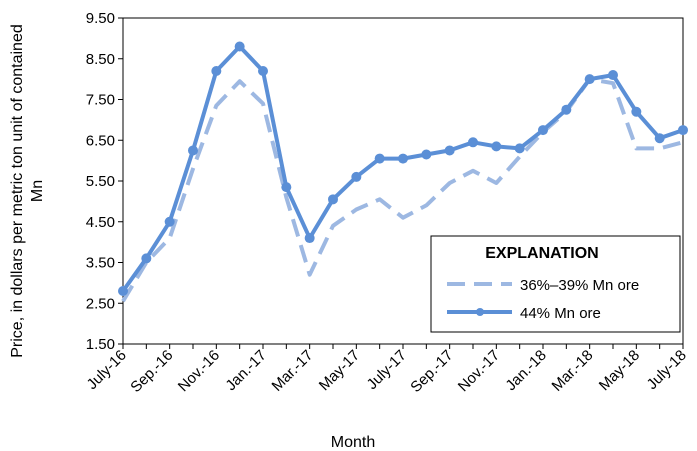 The image size is (697, 451). What do you see at coordinates (353, 442) in the screenshot?
I see `x-axis-title: Month` at bounding box center [353, 442].